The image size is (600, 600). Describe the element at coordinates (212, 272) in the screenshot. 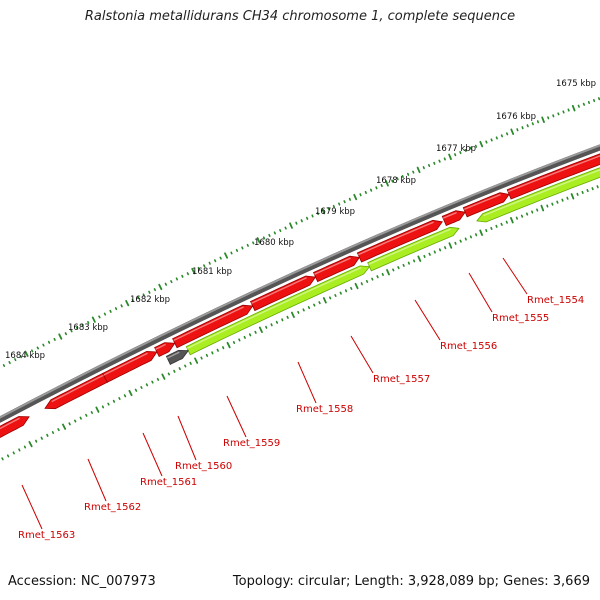

I see `ruler-label: 1681 kbp` at that location.